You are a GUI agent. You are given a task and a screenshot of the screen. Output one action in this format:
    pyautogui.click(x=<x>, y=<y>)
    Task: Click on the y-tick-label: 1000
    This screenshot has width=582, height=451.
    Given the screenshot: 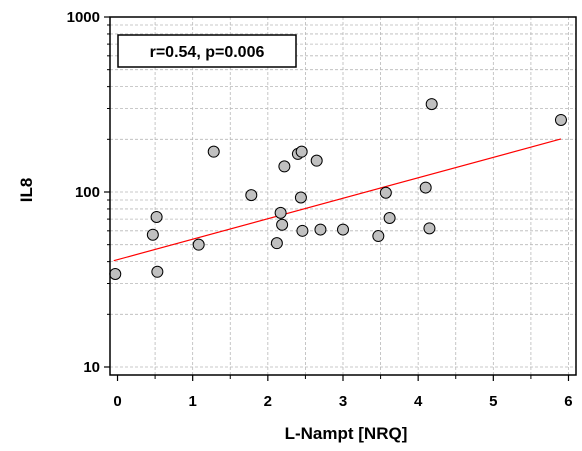 What is the action you would take?
    pyautogui.click(x=83, y=17)
    